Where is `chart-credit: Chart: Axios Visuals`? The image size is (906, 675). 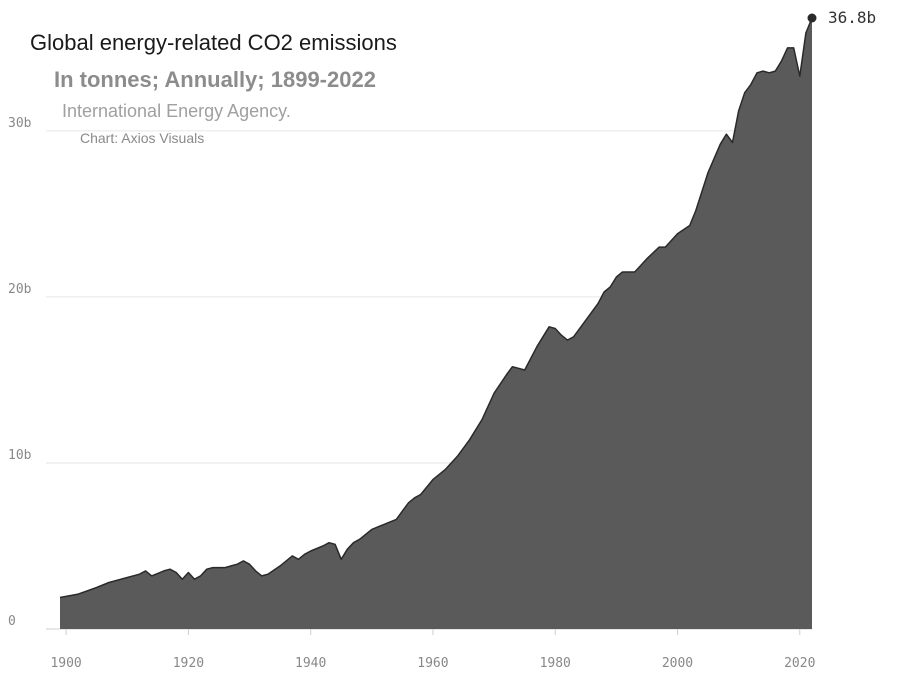 chart-credit: Chart: Axios Visuals is located at coordinates (142, 138).